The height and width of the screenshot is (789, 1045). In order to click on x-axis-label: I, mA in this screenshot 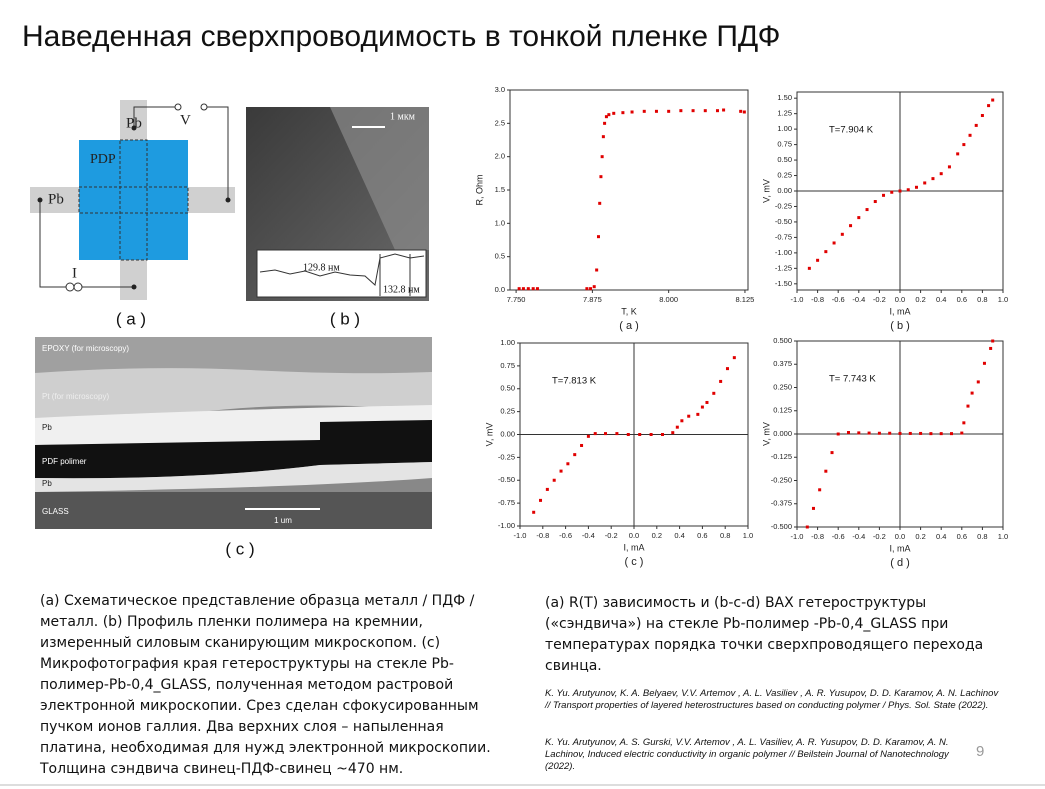, I will do `click(899, 548)`.